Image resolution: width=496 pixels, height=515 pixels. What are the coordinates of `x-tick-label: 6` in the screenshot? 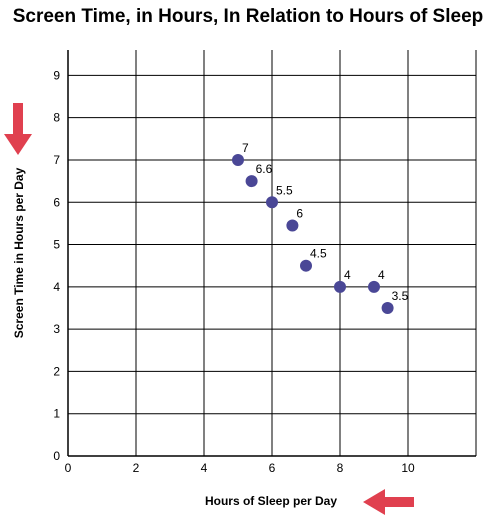 It's located at (272, 468).